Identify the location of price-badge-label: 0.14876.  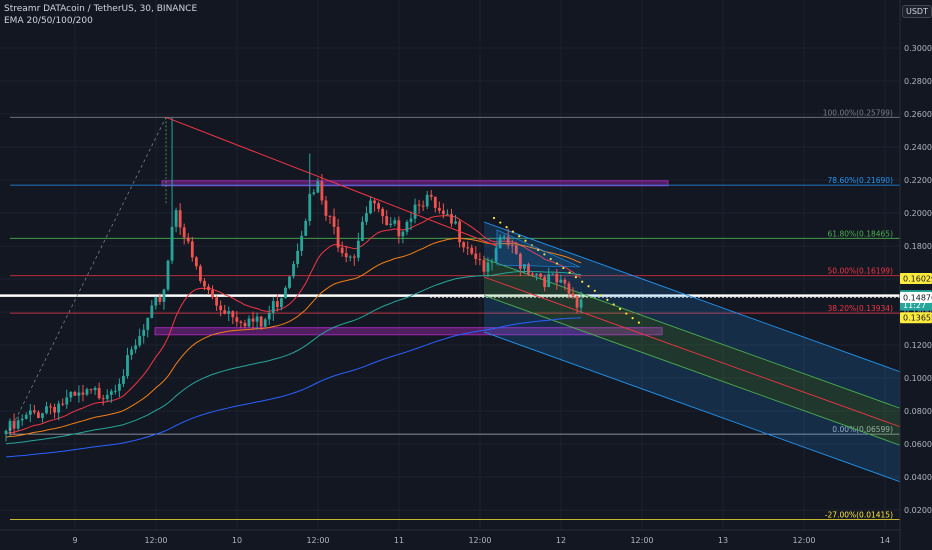
(917, 298).